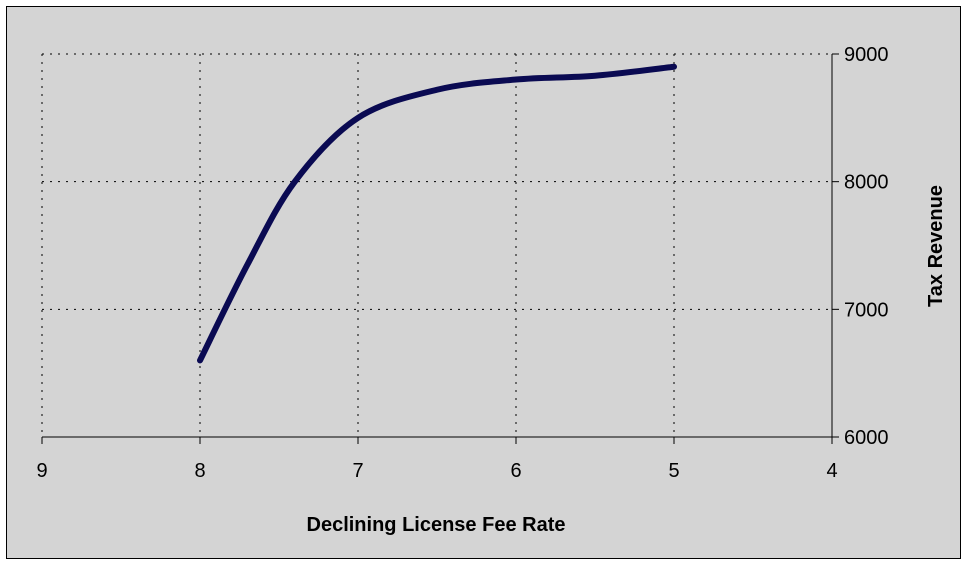 The width and height of the screenshot is (969, 567). What do you see at coordinates (673, 471) in the screenshot?
I see `x-tick-label: 5` at bounding box center [673, 471].